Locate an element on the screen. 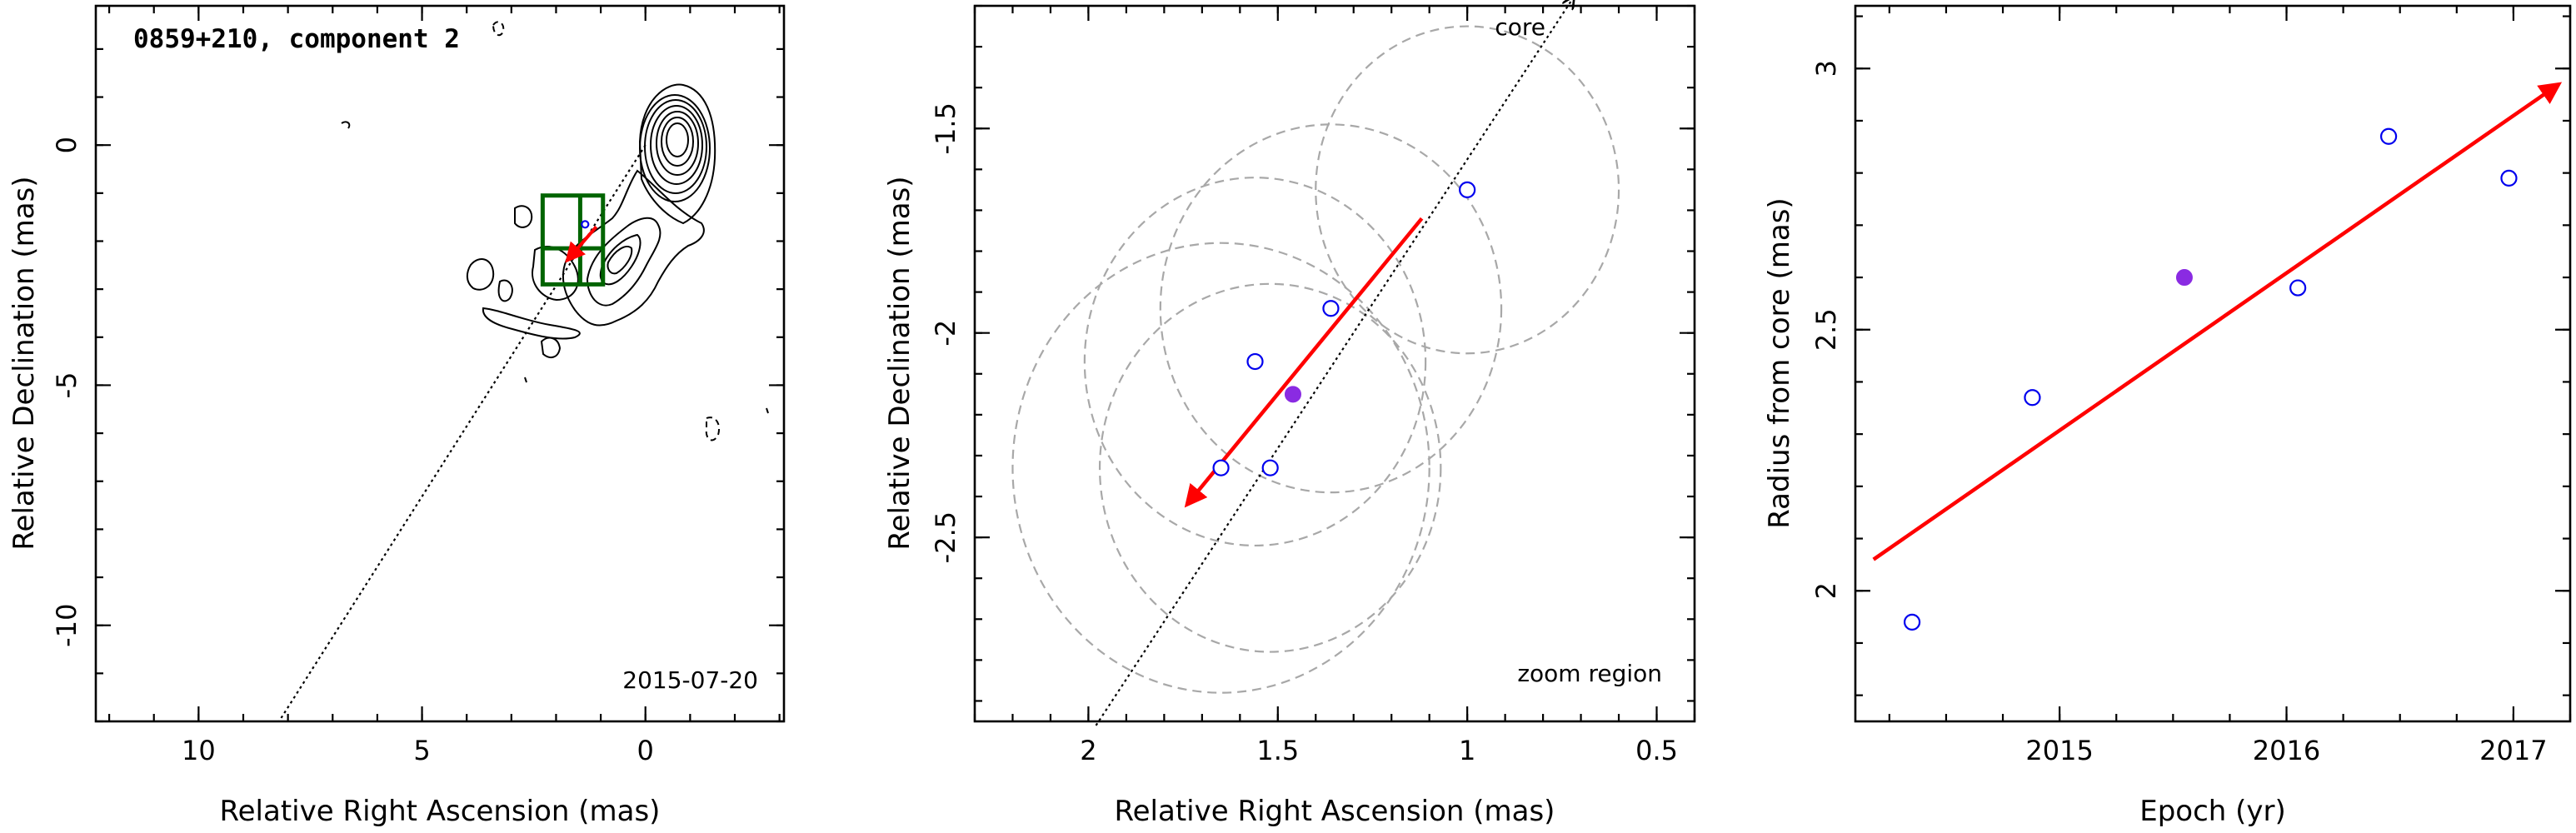  y-tick-label: -2 is located at coordinates (945, 333).